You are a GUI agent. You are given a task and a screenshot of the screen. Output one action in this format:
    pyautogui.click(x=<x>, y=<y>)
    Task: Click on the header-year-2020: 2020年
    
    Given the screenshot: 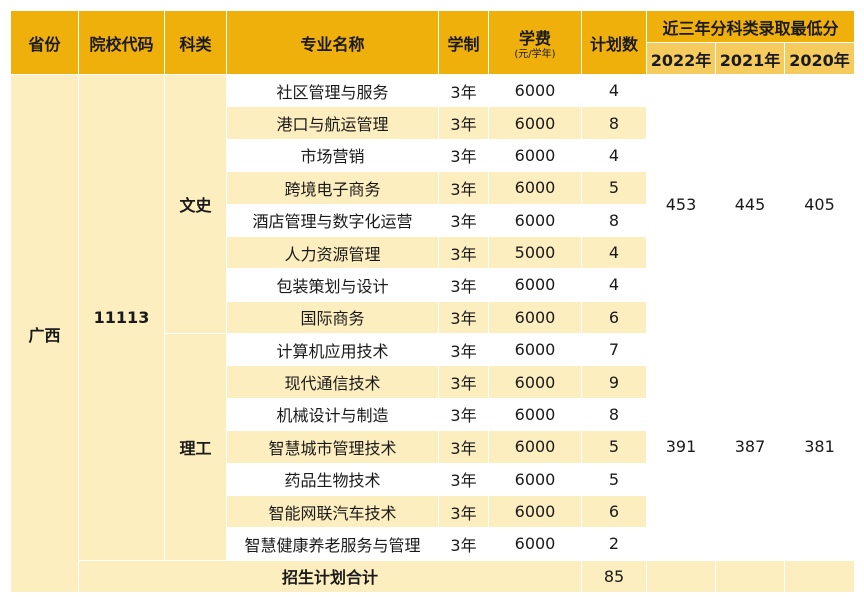 What is the action you would take?
    pyautogui.click(x=819, y=58)
    